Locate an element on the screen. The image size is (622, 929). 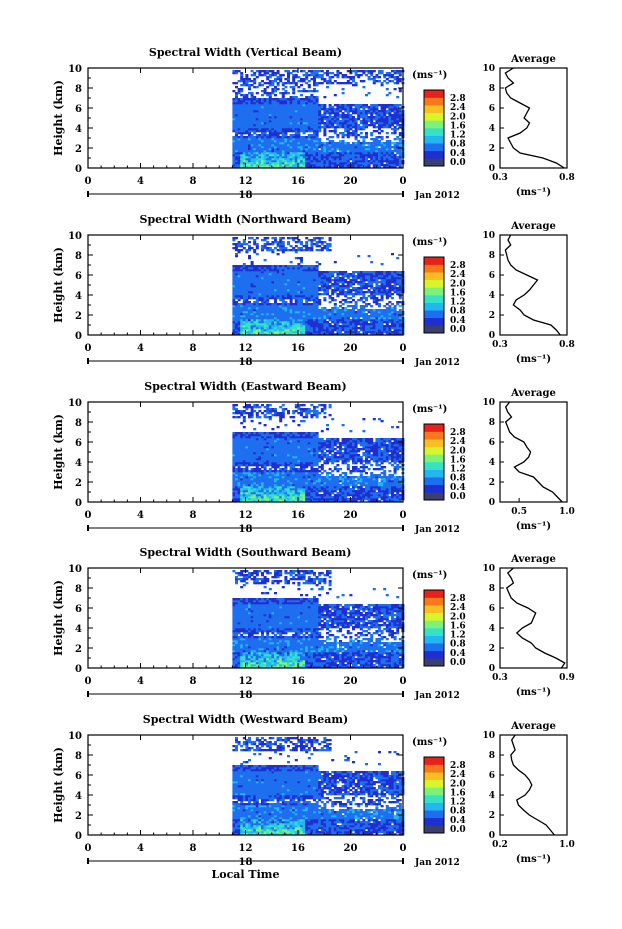
panel-title: Spectral Width (Vertical Beam) is located at coordinates (245, 52).